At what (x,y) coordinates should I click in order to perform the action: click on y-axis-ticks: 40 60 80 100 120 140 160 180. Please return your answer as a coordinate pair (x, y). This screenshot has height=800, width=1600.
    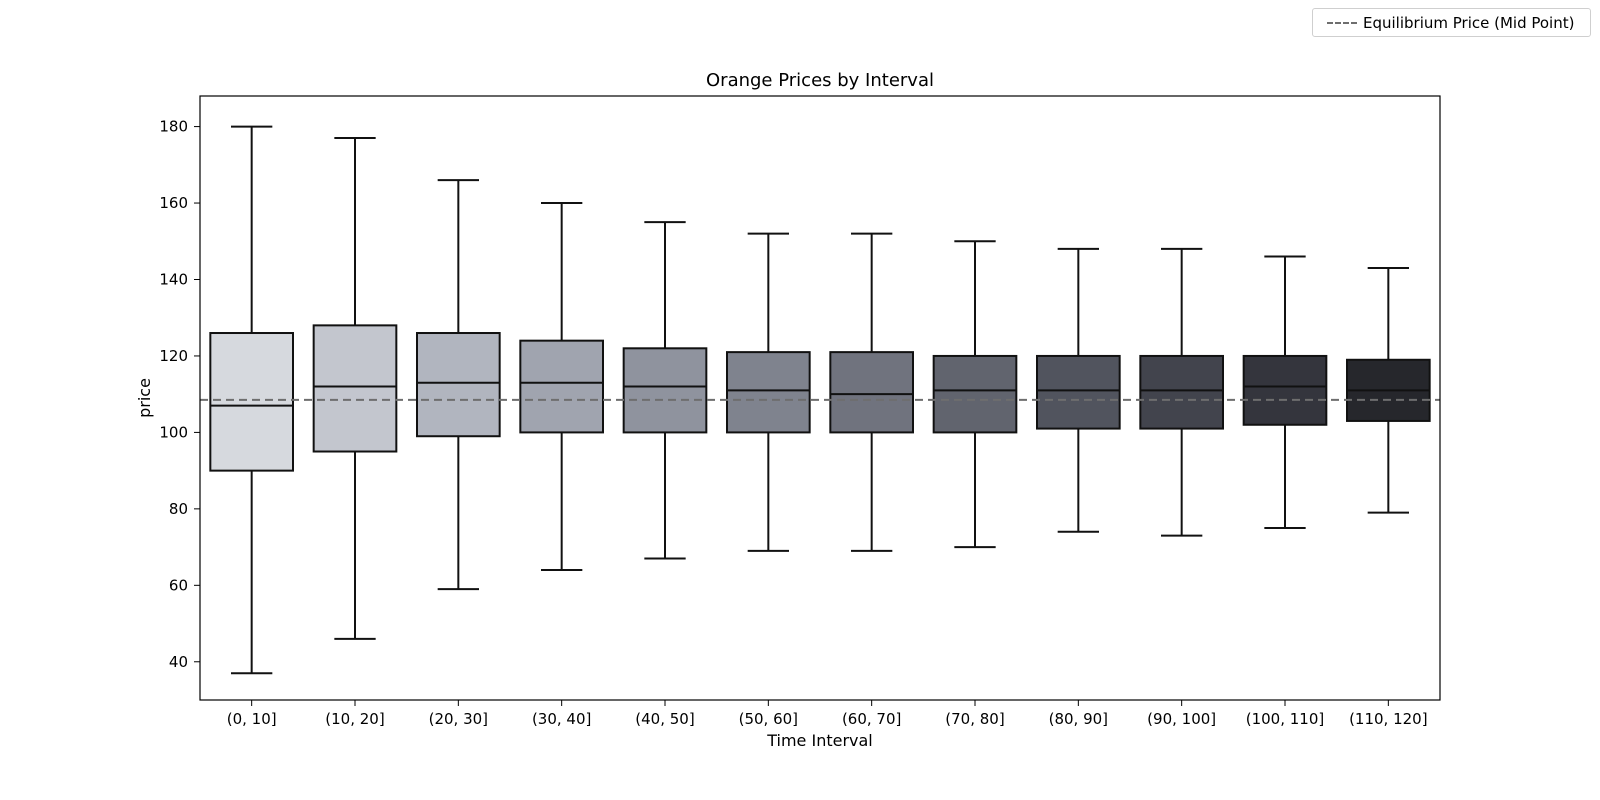
    Looking at the image, I should click on (179, 394).